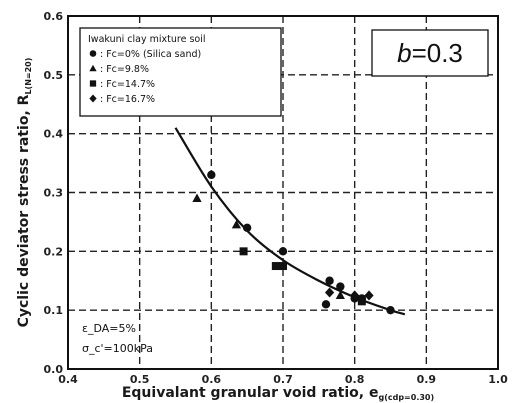 Image resolution: width=515 pixels, height=403 pixels. Describe the element at coordinates (124, 69) in the screenshot. I see `legend-label: : Fc=9.8%` at that location.